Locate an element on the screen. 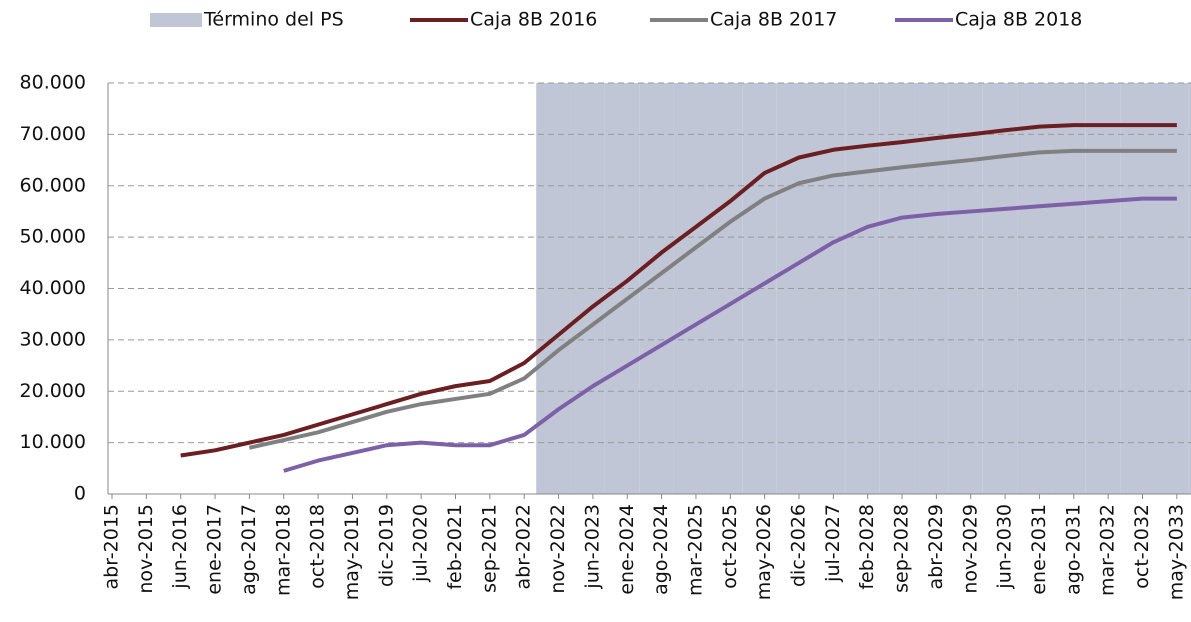  x-tick-label: may-2019 is located at coordinates (352, 552).